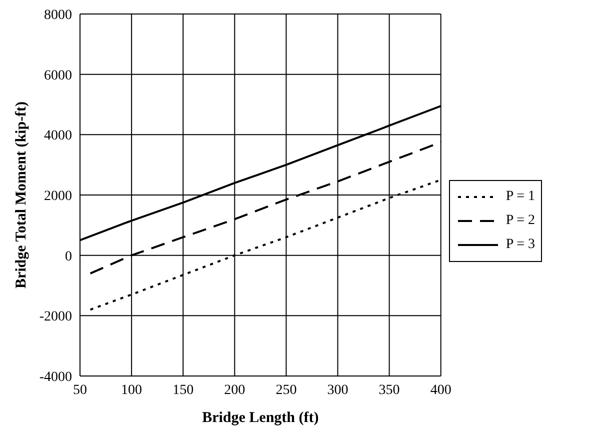  I want to click on x-tick-label: 50, so click(80, 390).